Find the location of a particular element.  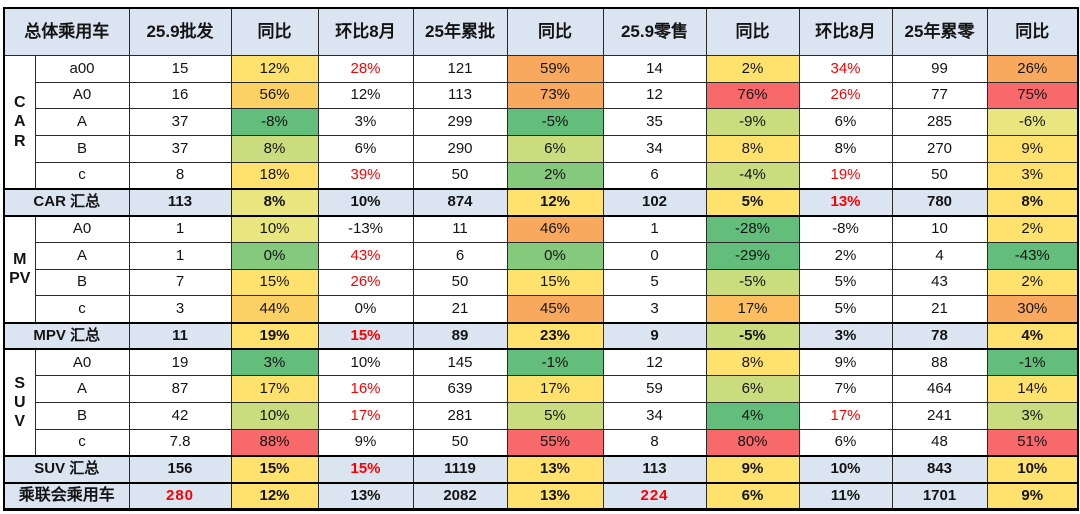

summary-label: SUV 汇总 is located at coordinates (66, 469).